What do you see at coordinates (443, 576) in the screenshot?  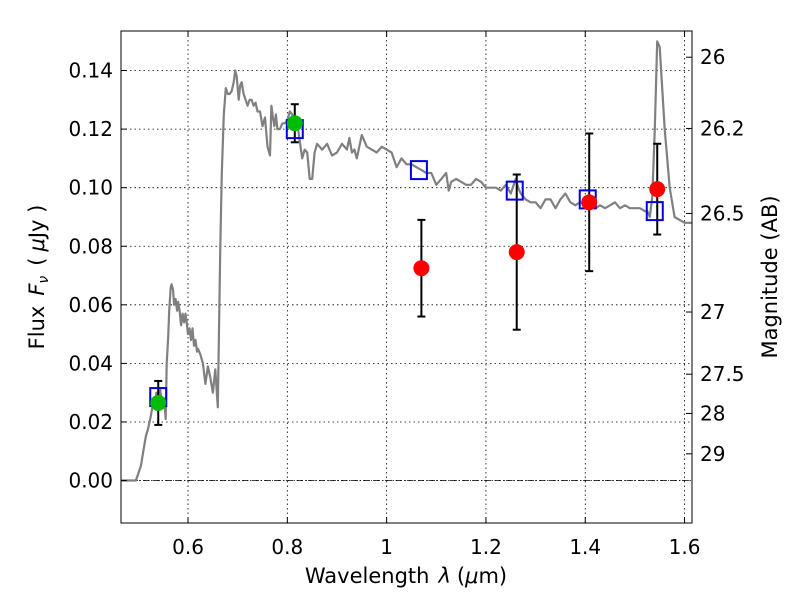 I see `x-axis-lambda: λ` at bounding box center [443, 576].